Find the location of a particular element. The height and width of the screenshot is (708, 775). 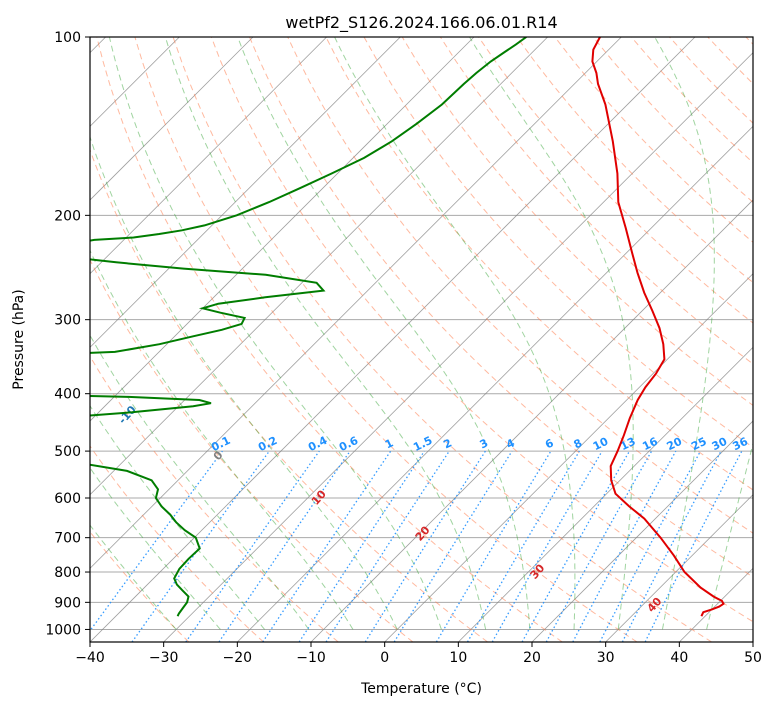

y-tick-label: 300 is located at coordinates (67, 321).